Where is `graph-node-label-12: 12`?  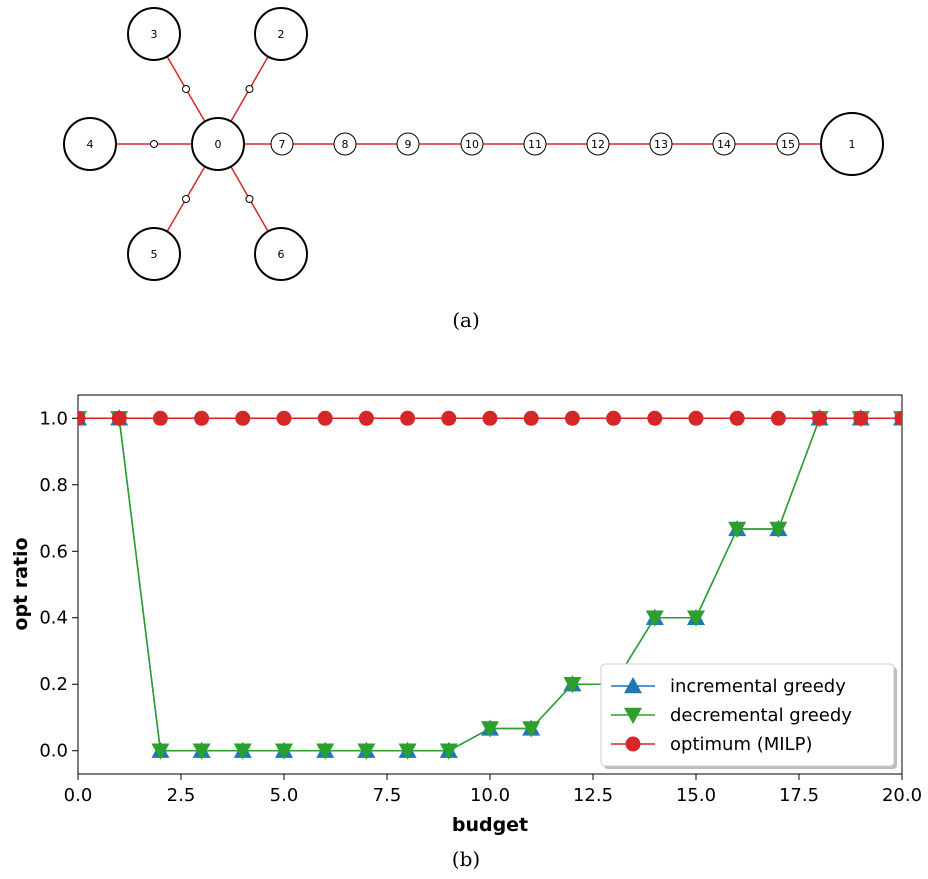
graph-node-label-12: 12 is located at coordinates (598, 144).